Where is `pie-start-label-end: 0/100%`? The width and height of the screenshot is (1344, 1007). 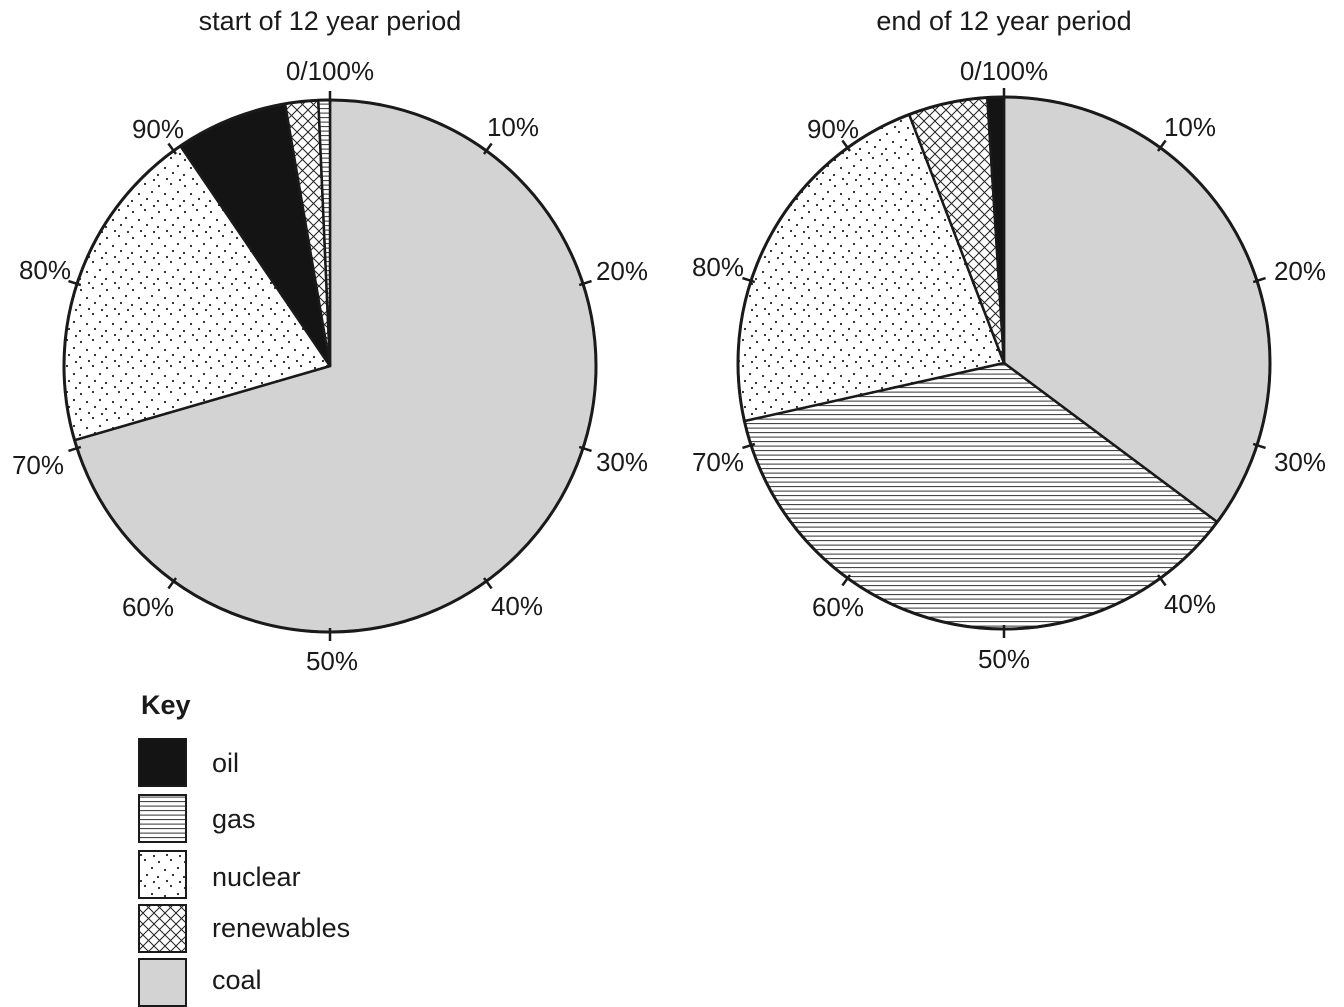 pie-start-label-end: 0/100% is located at coordinates (1004, 71).